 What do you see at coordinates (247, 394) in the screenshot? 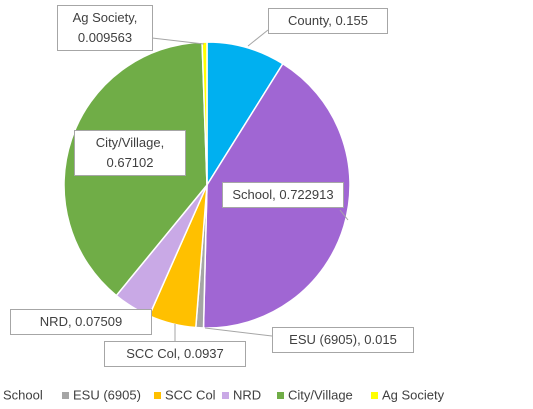
I see `legend-label: NRD` at bounding box center [247, 394].